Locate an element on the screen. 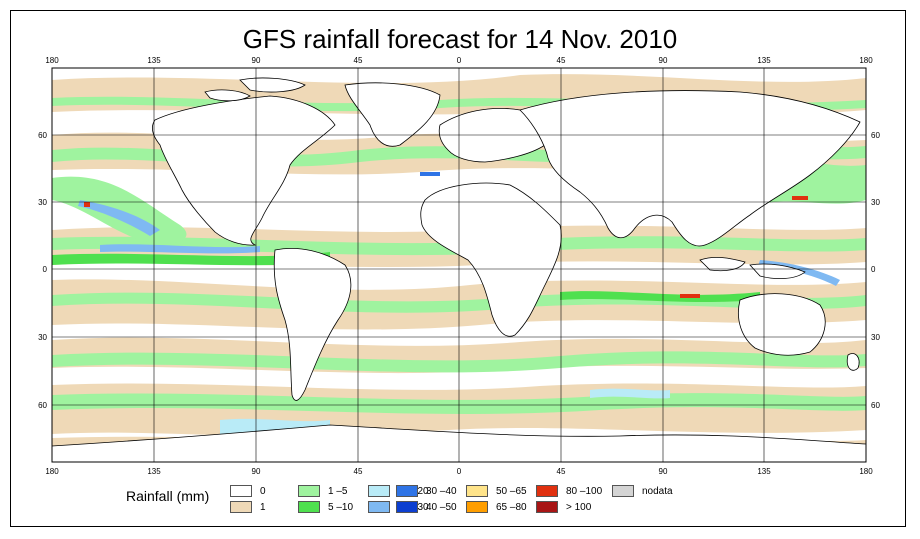  legend-item-over-100mm: > 100 is located at coordinates (563, 507).